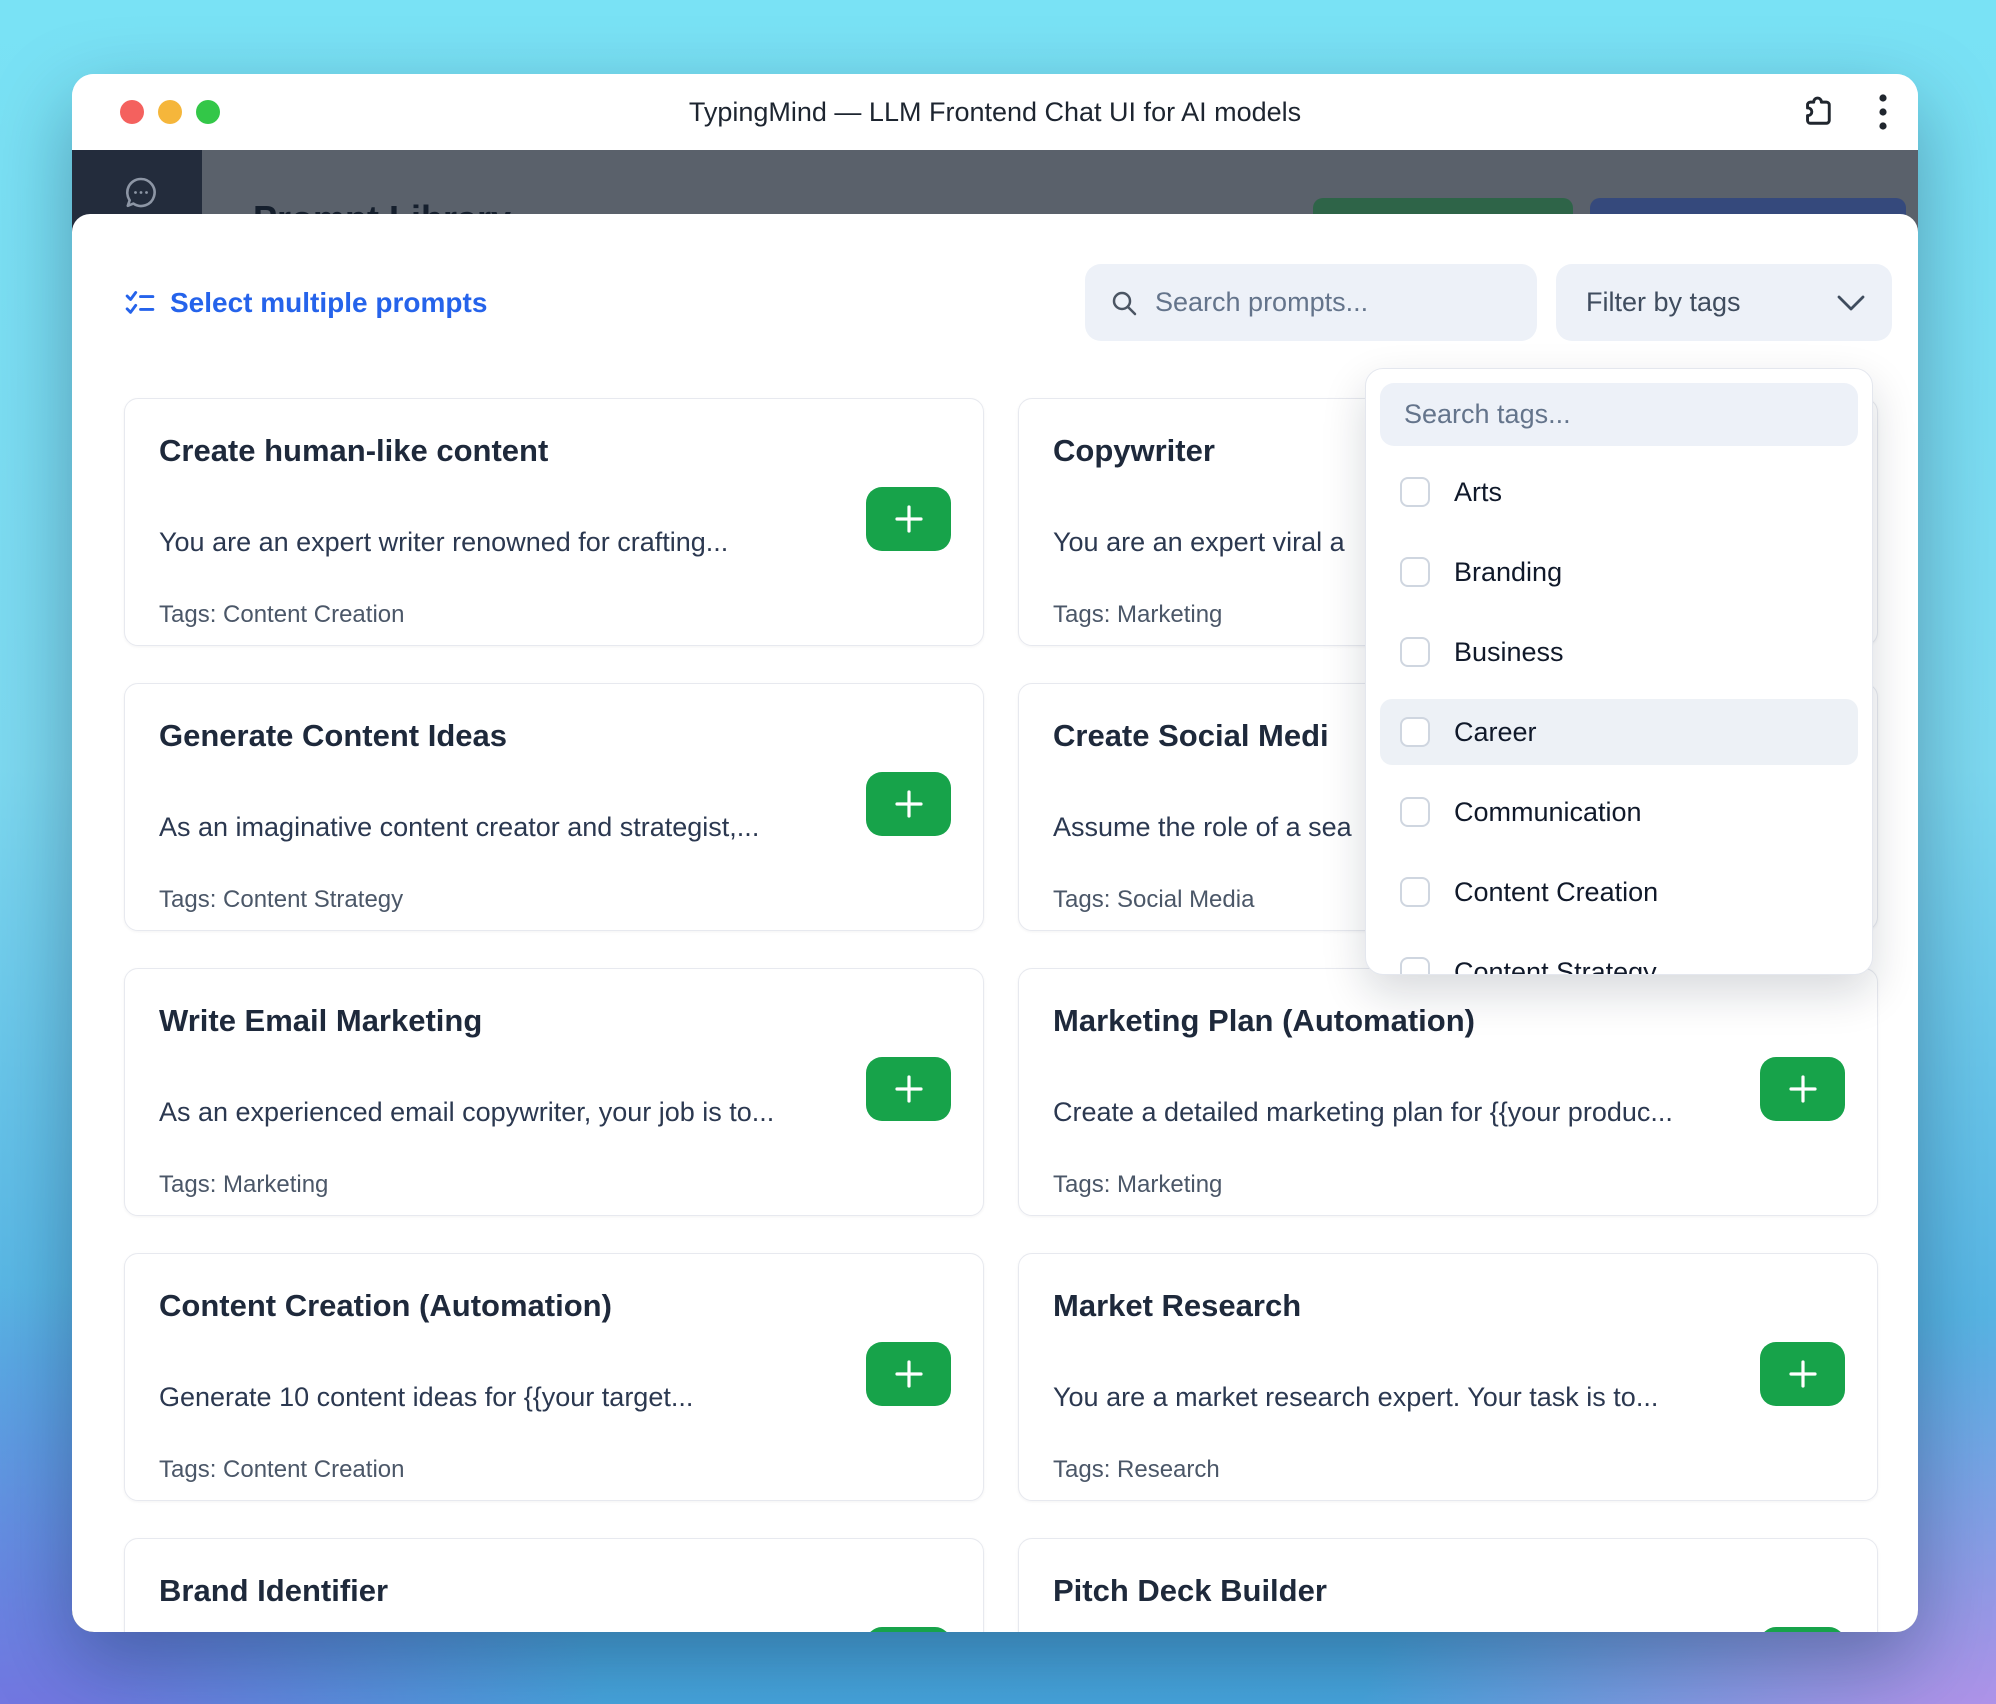  I want to click on prompt-card-title: Marketing Plan (Automation), so click(1264, 1020).